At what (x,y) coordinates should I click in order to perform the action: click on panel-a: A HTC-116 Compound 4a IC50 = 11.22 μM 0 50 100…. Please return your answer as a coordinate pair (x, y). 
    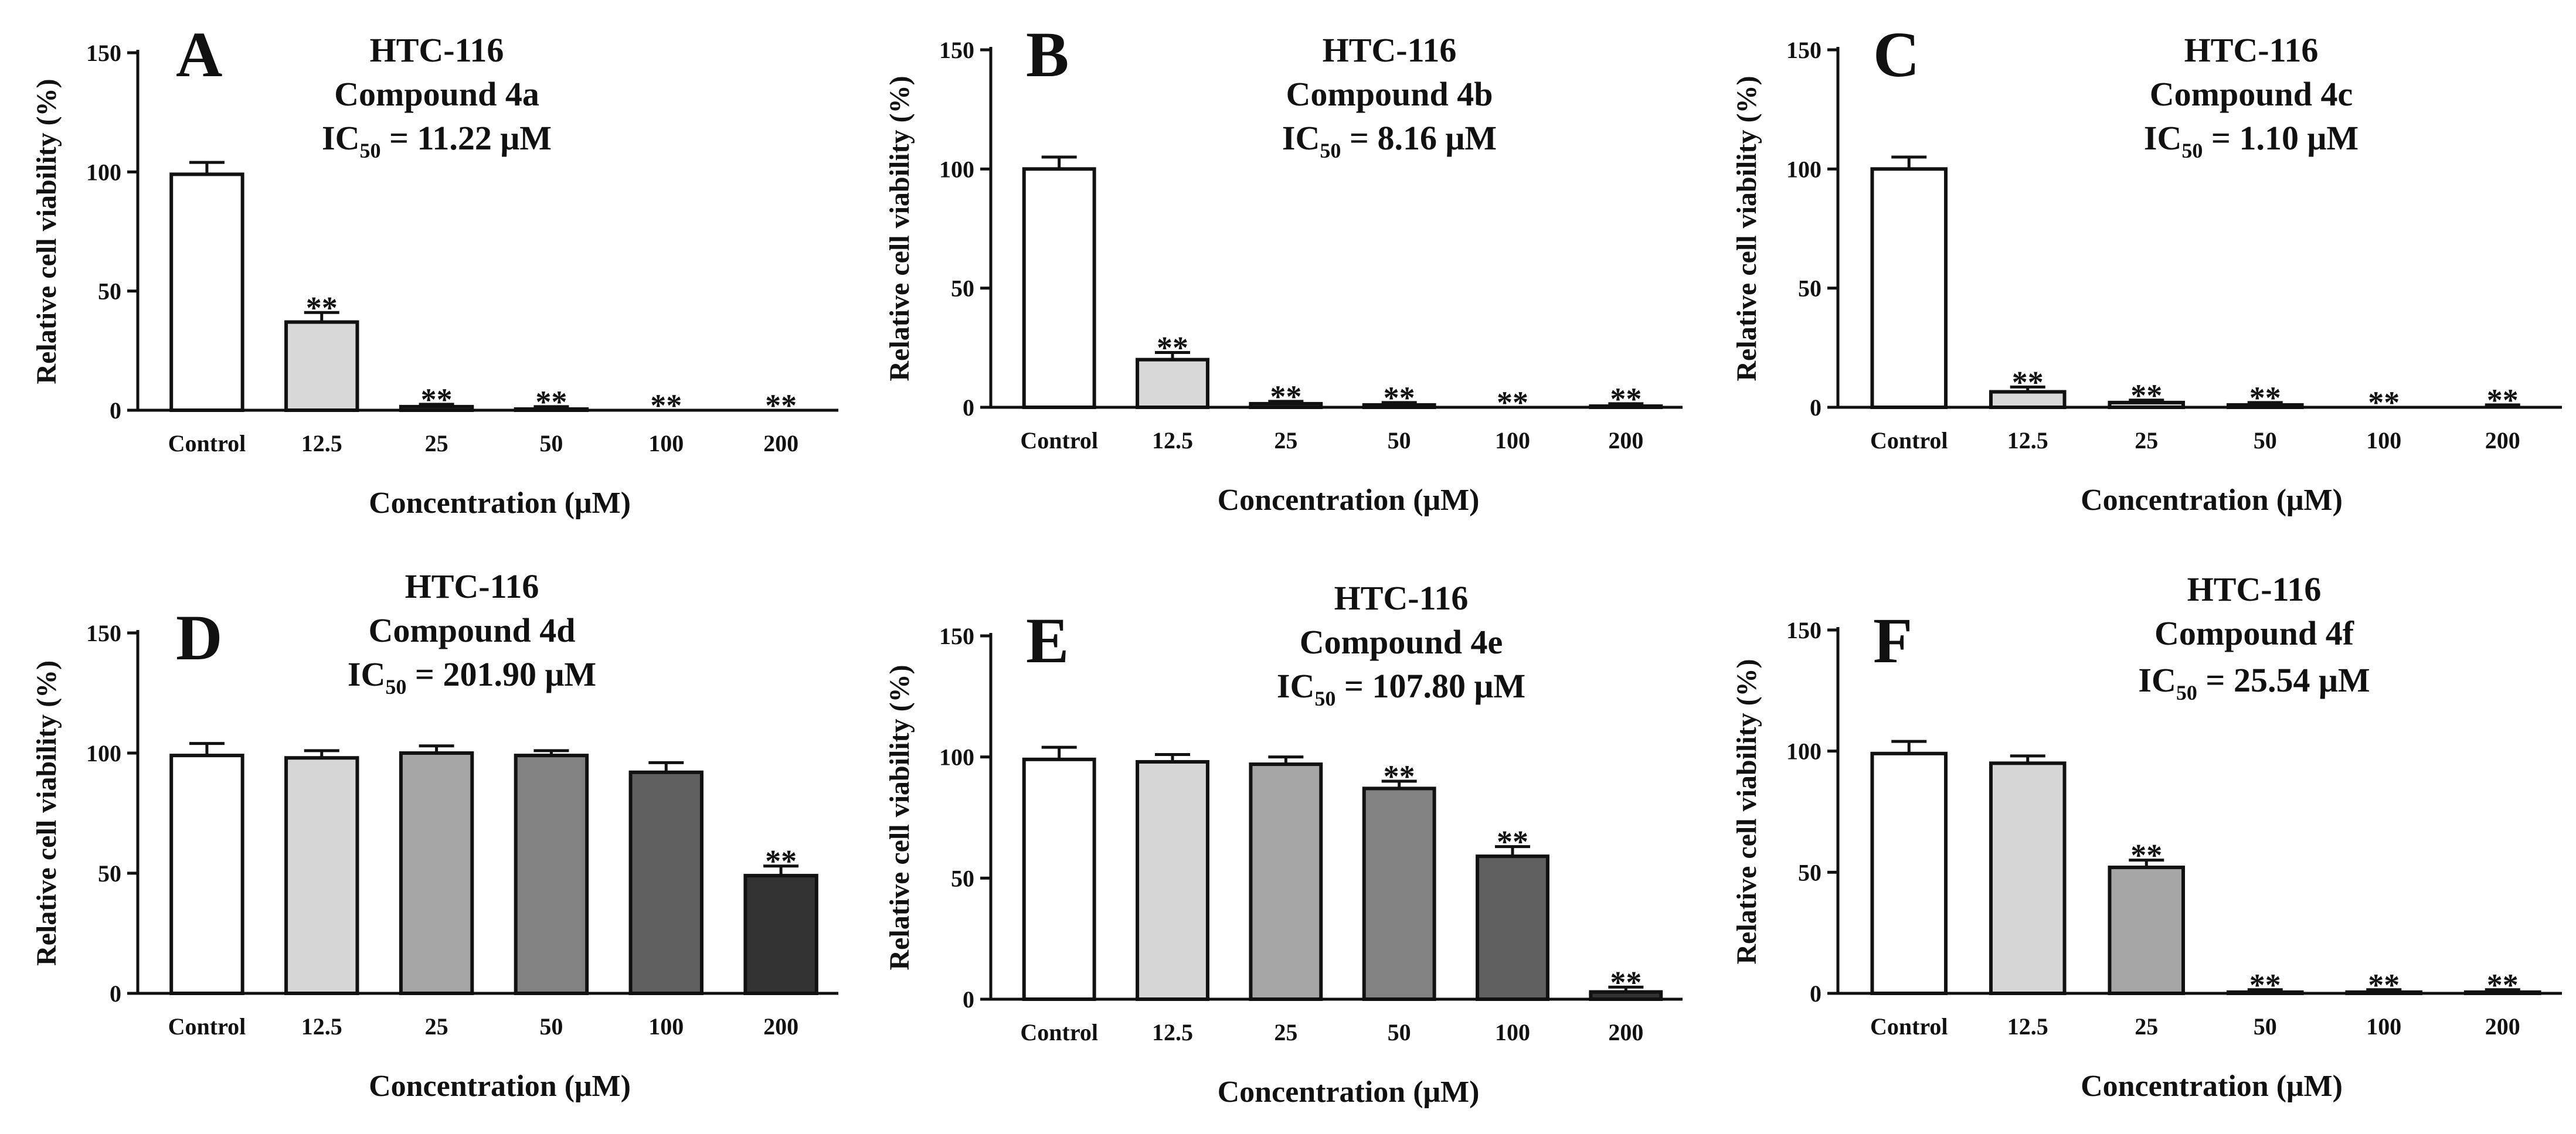
    Looking at the image, I should click on (435, 269).